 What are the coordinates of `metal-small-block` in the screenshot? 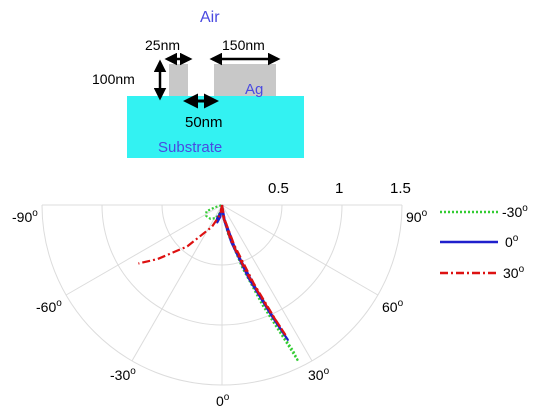 It's located at (178, 80).